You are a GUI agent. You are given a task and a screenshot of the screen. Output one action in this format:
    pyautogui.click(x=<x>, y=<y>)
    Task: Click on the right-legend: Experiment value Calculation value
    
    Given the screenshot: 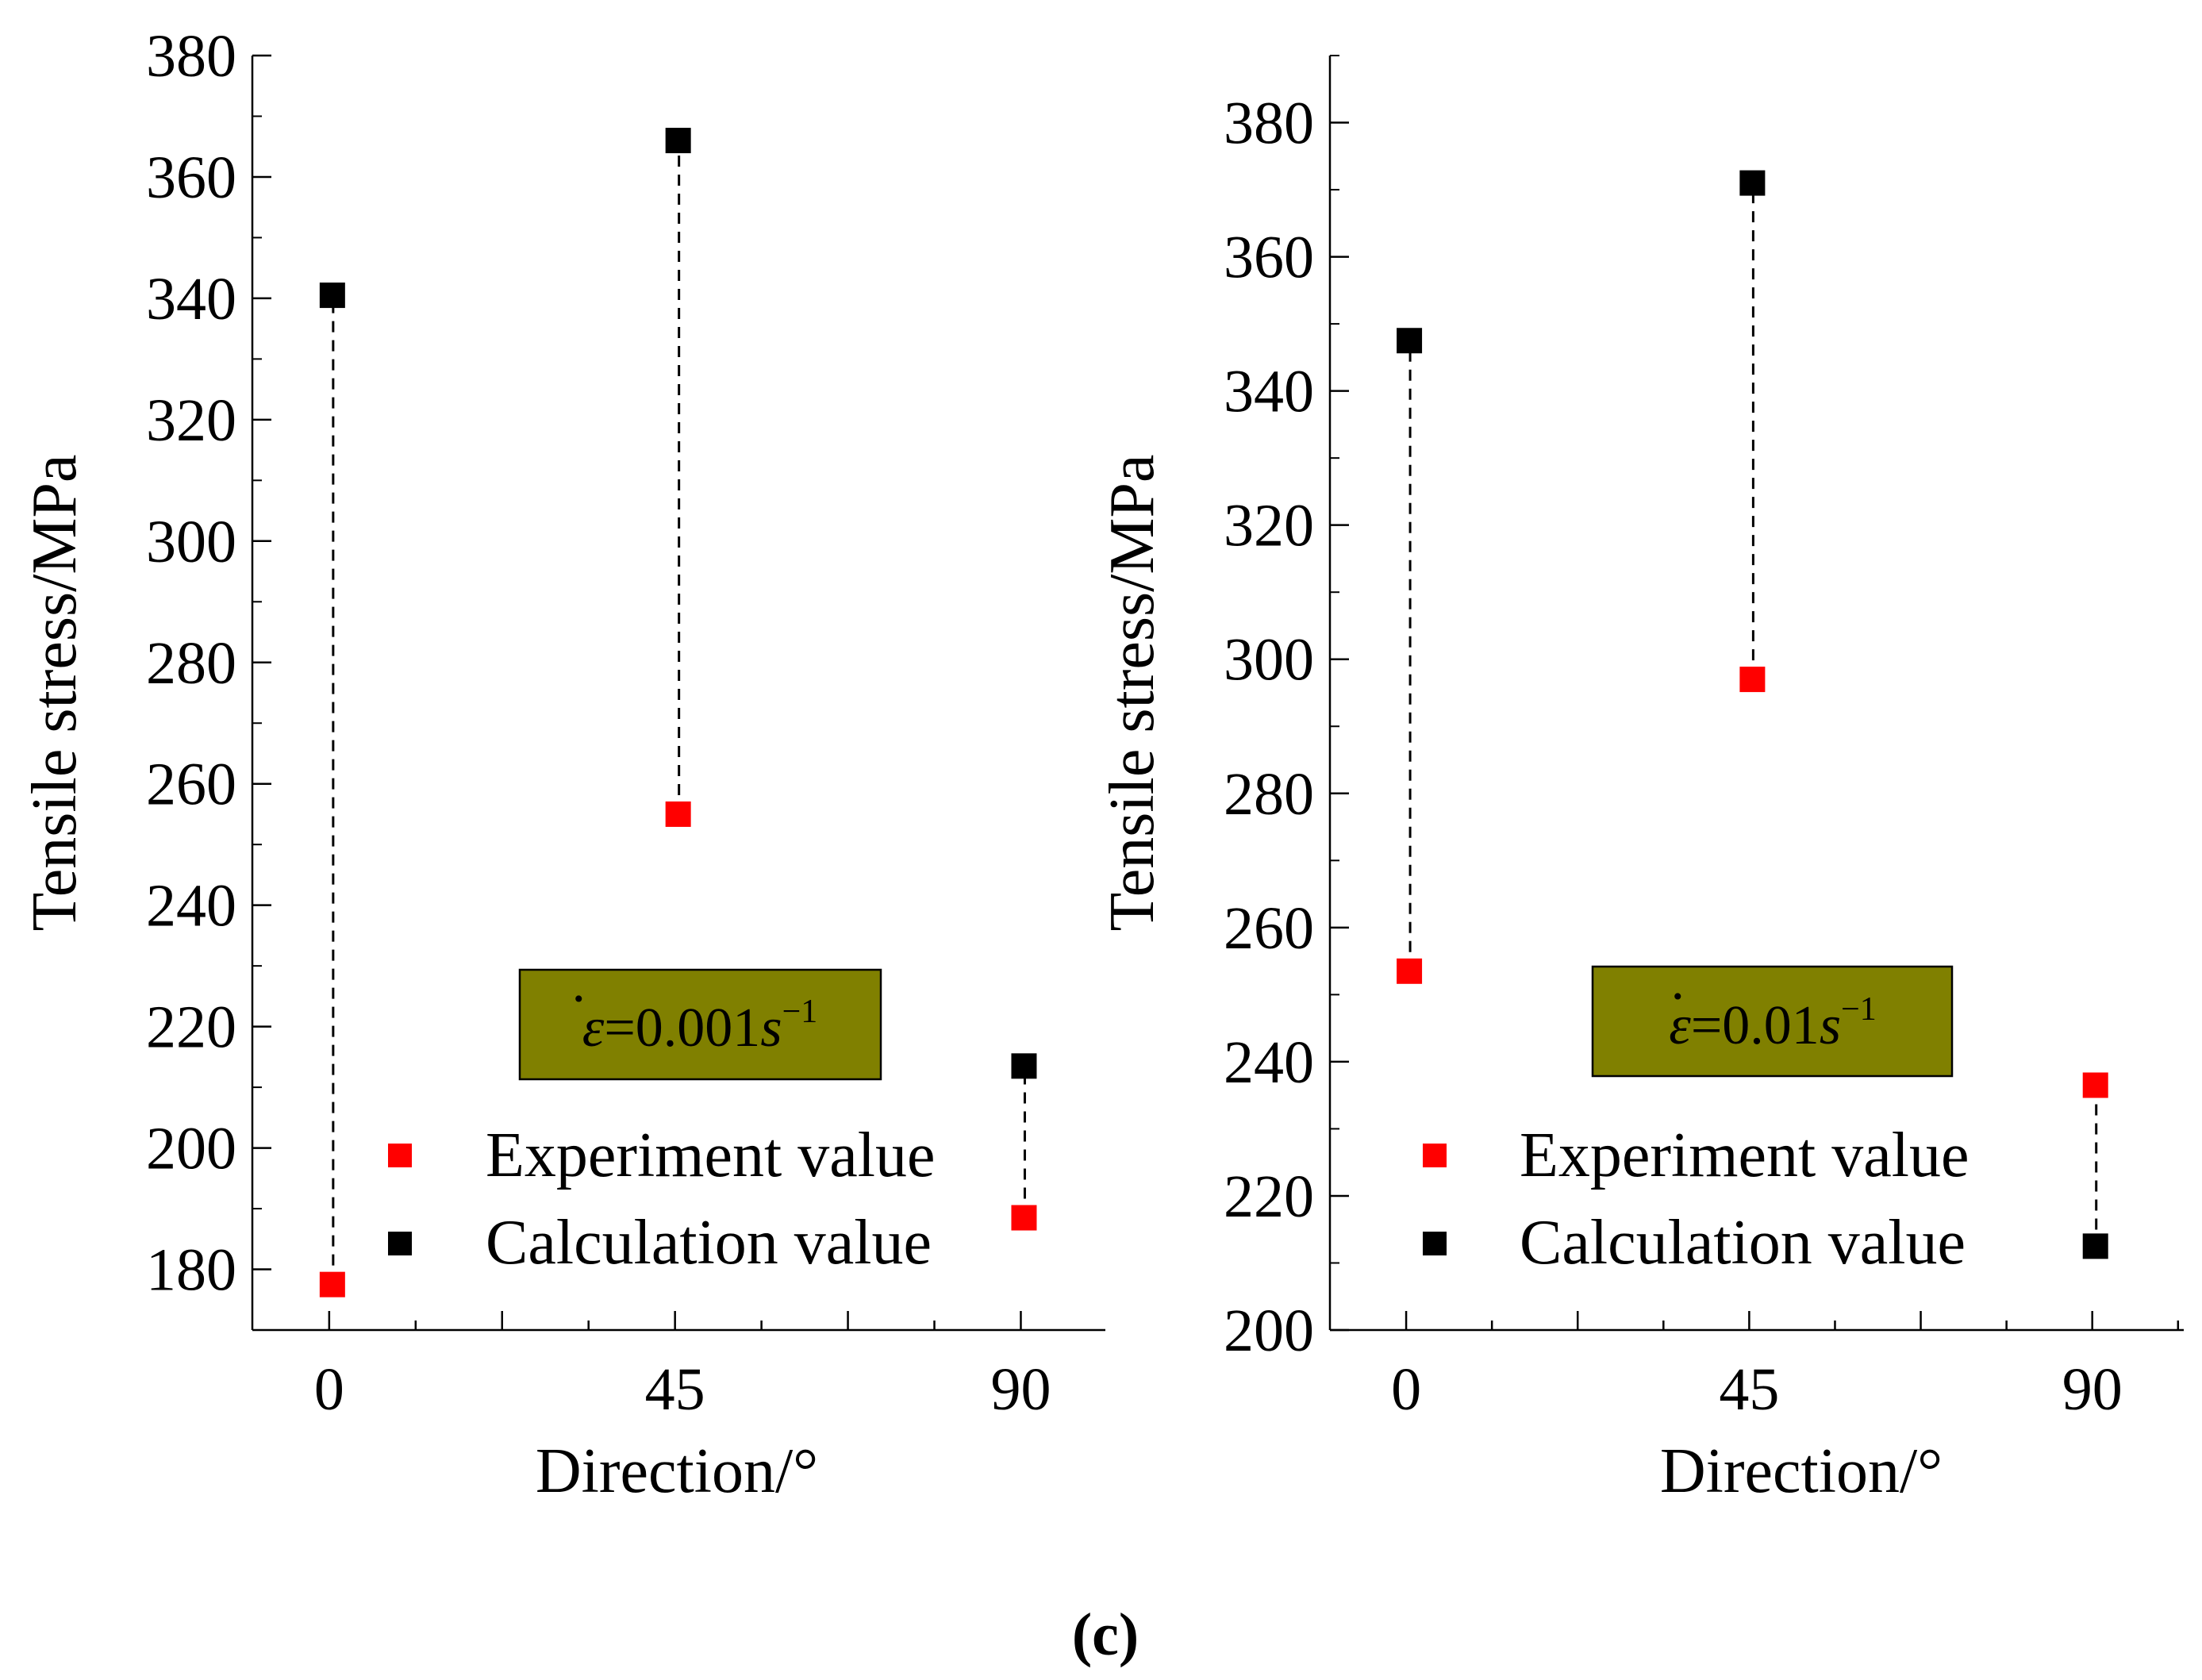 What is the action you would take?
    pyautogui.click(x=1696, y=1199)
    